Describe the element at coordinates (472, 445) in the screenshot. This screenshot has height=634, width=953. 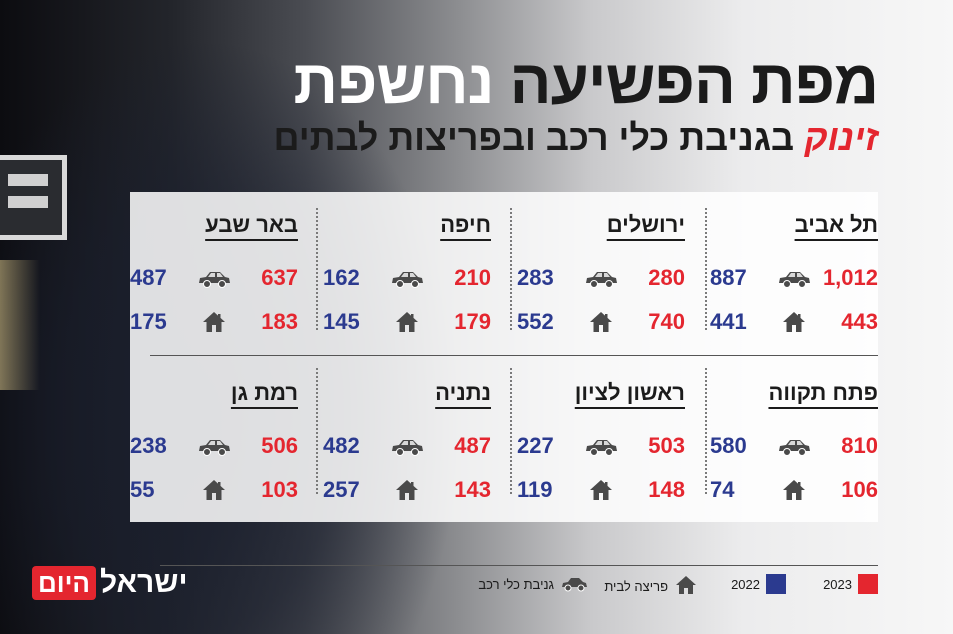
I see `value-2023: 487` at that location.